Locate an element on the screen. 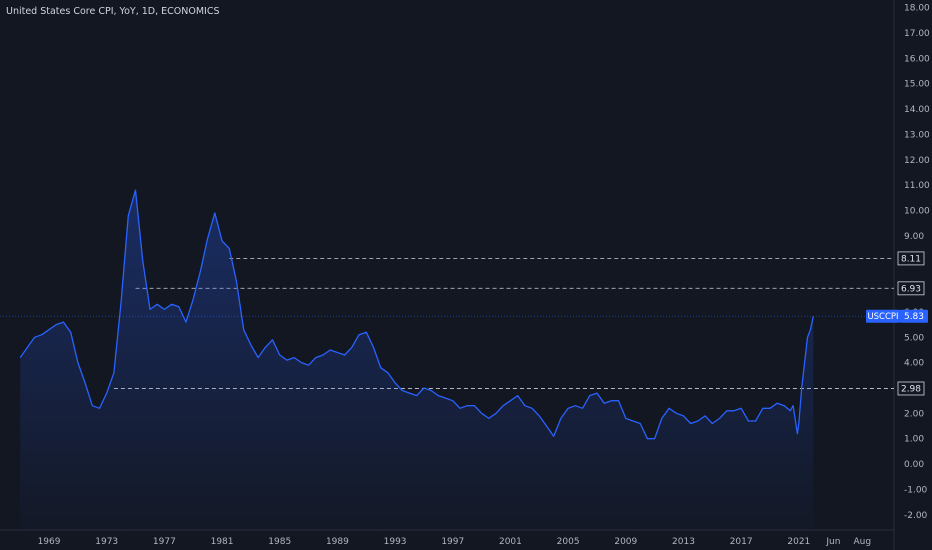 This screenshot has height=550, width=932. reference-badge-label: 8.11 is located at coordinates (911, 259).